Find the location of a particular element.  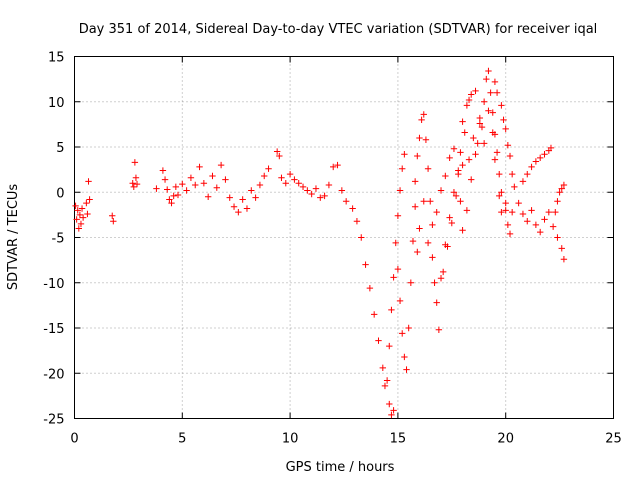

x-axis-label: GPS time / hours is located at coordinates (340, 467).